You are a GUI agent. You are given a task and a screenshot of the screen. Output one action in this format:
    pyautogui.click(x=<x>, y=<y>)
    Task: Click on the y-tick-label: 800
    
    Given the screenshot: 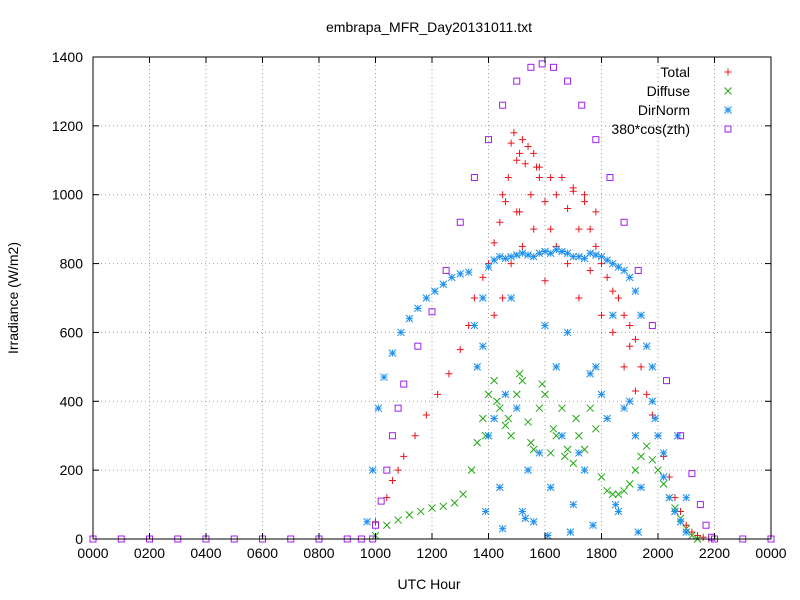 What is the action you would take?
    pyautogui.click(x=72, y=264)
    